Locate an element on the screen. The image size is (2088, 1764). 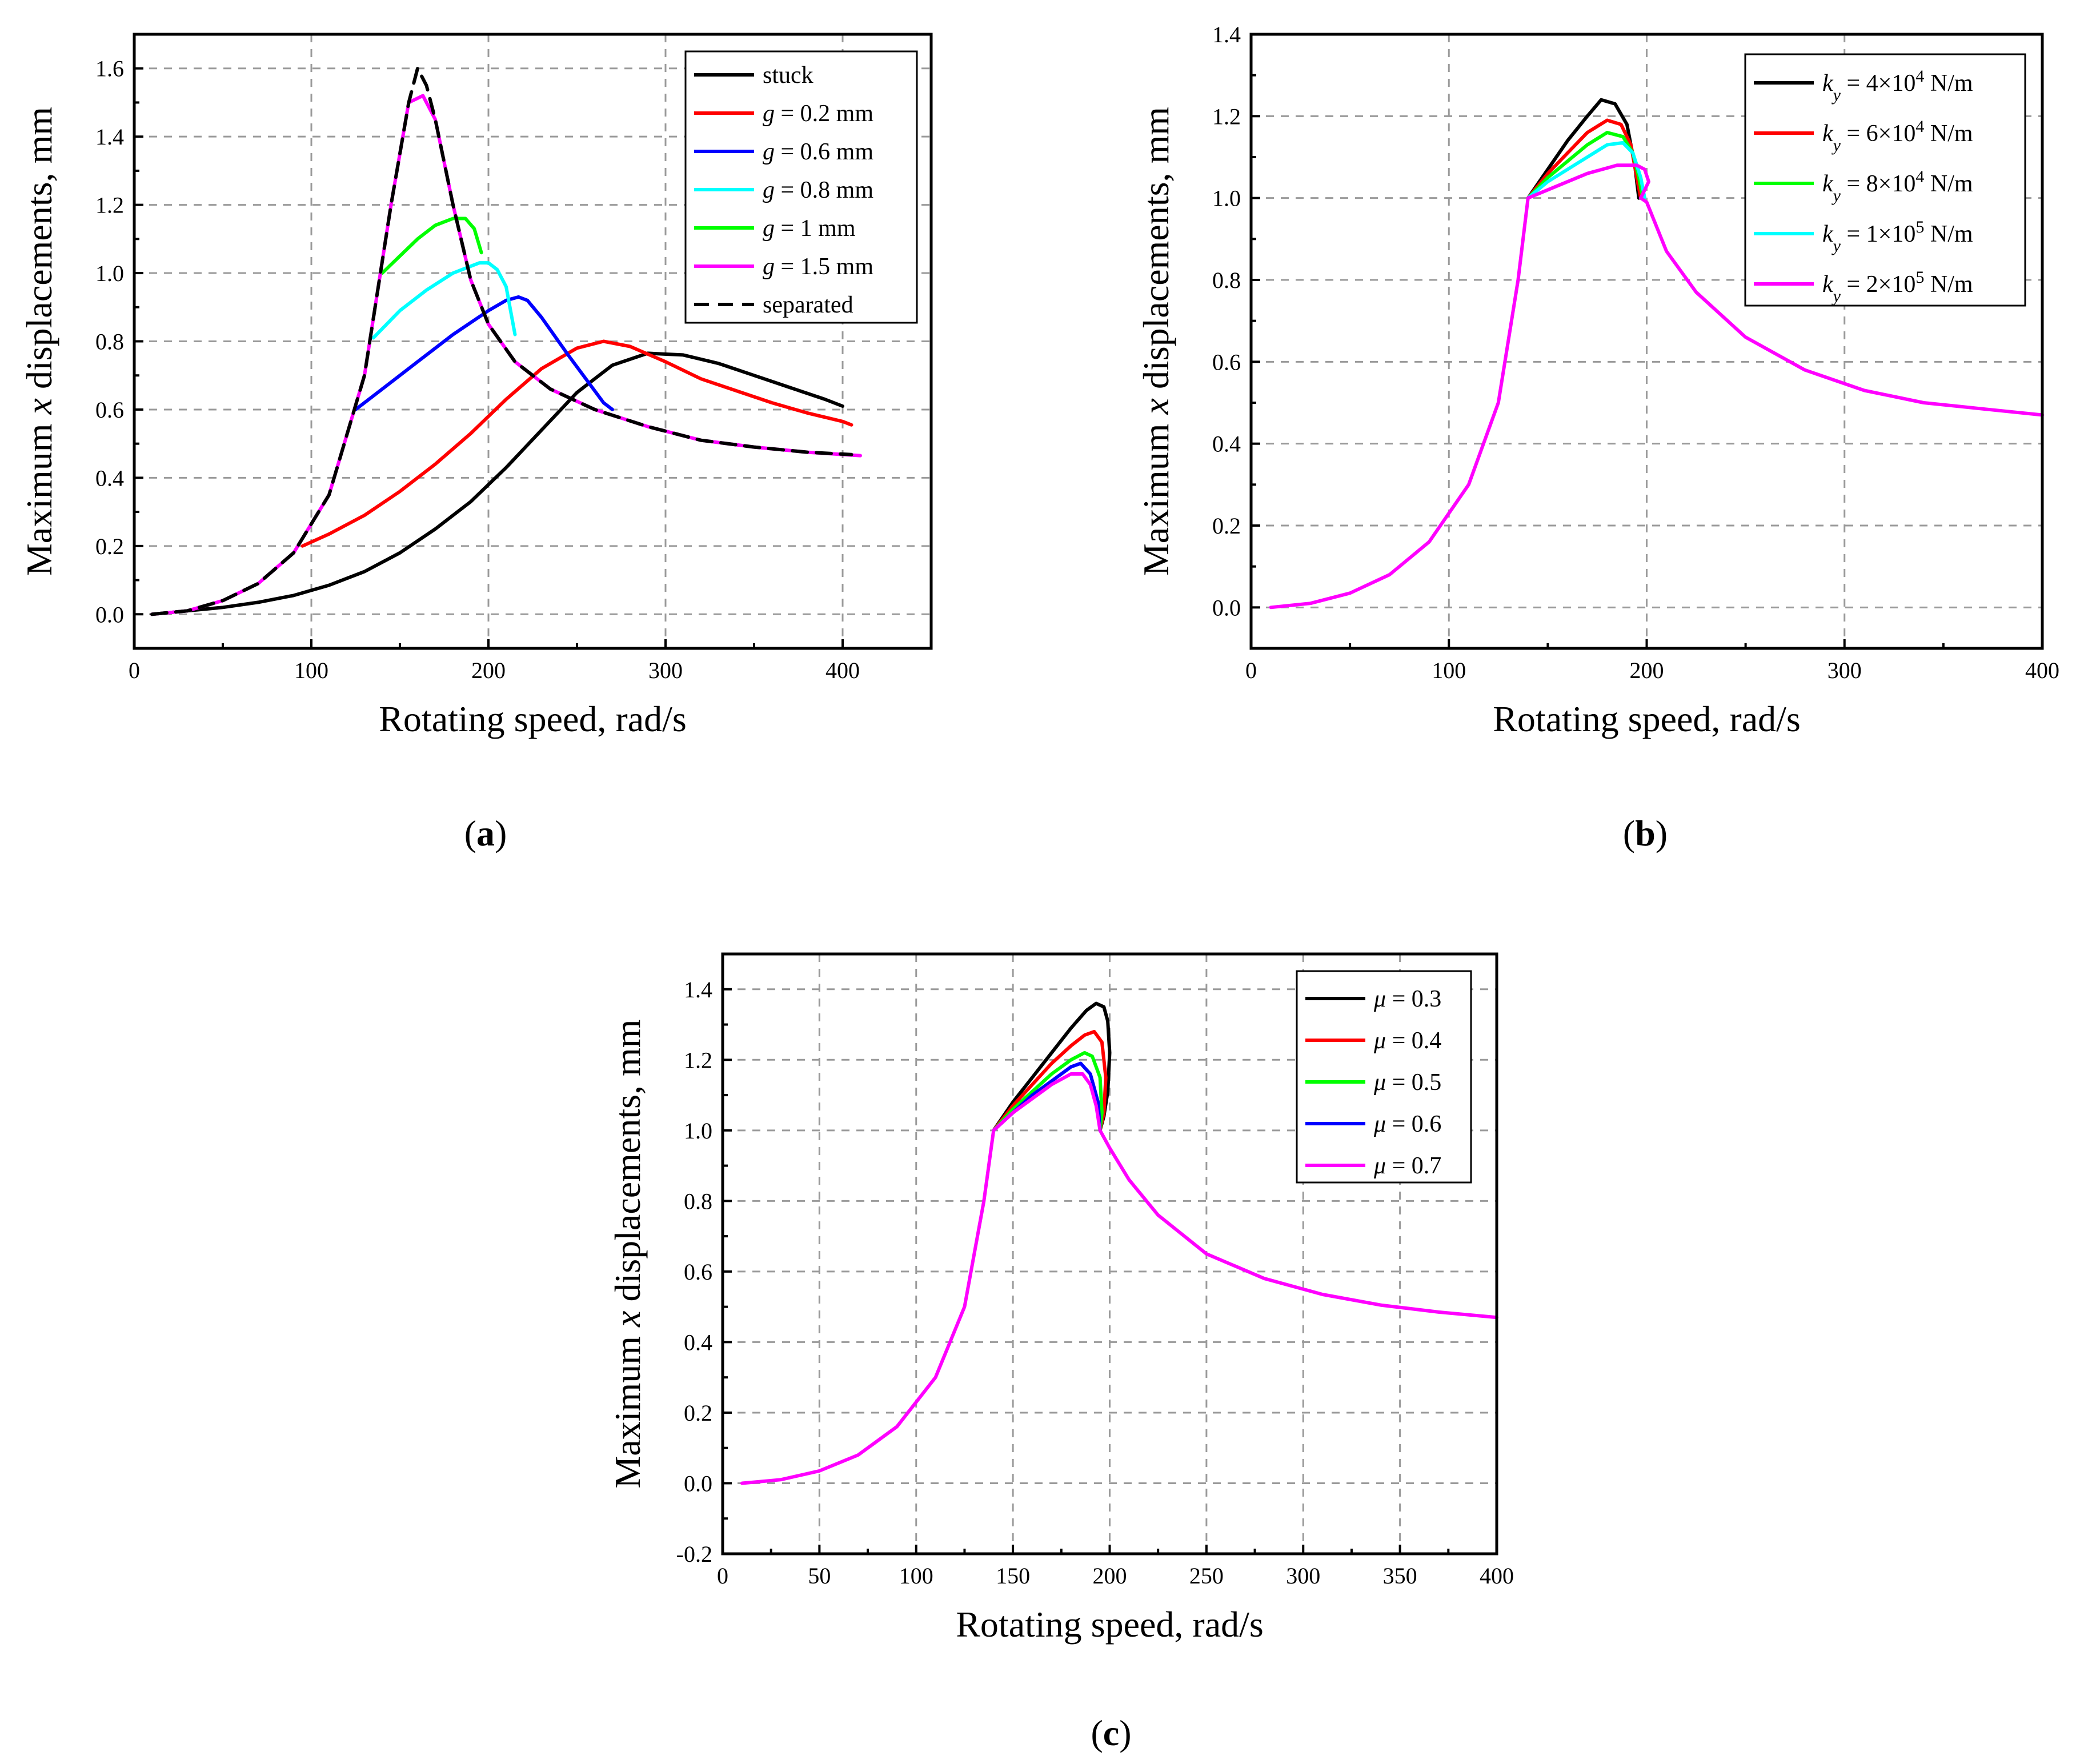
legend-box-a is located at coordinates (801, 187).